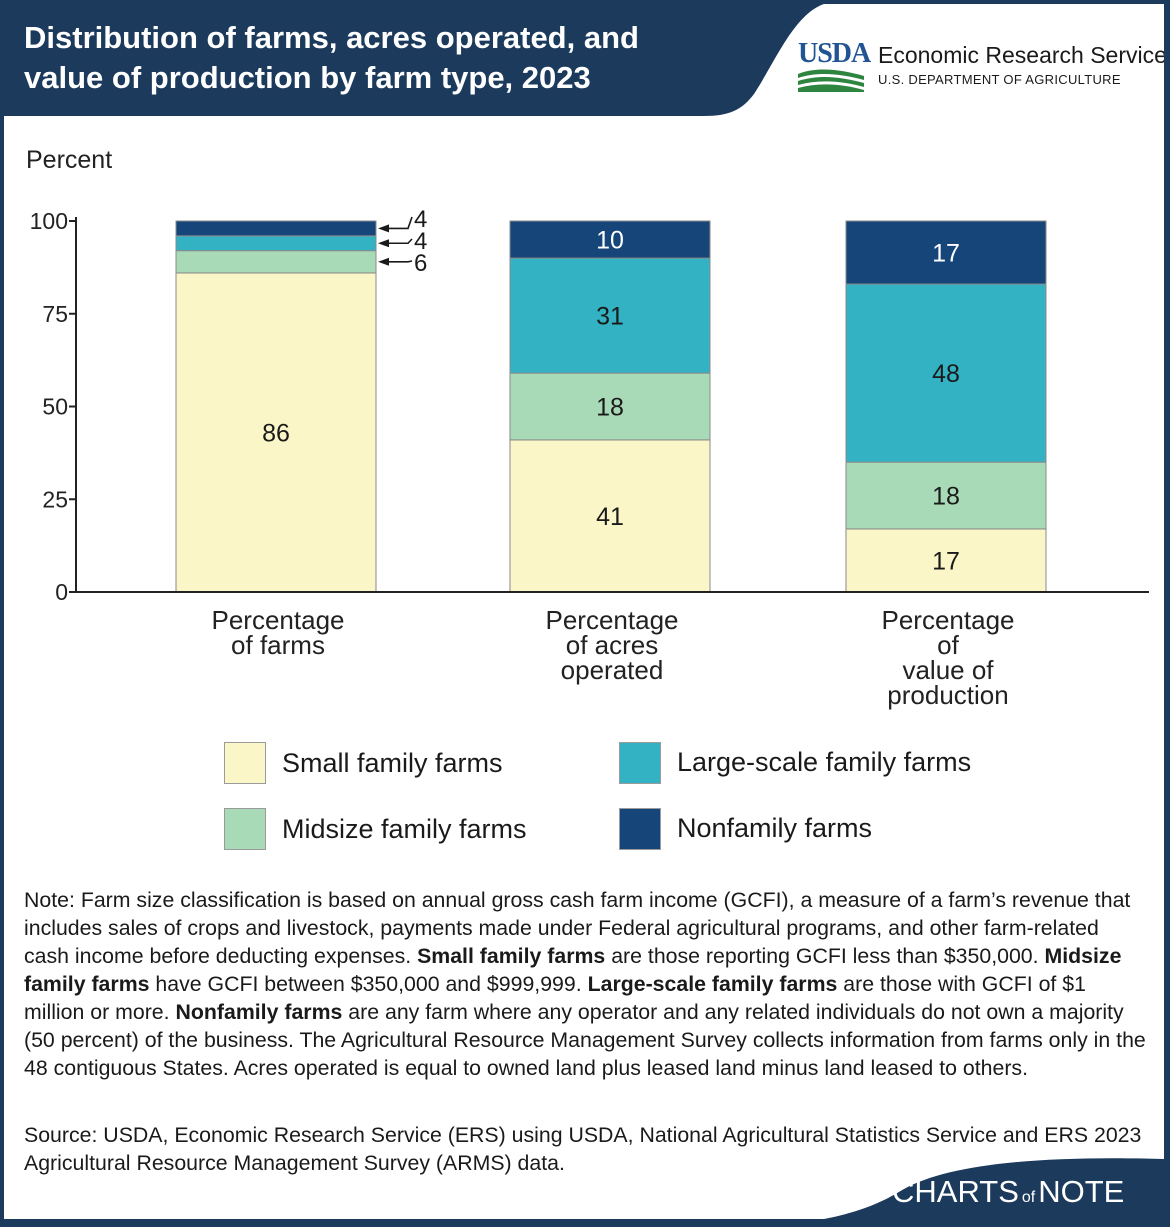 The height and width of the screenshot is (1227, 1170). What do you see at coordinates (245, 763) in the screenshot?
I see `legend-swatch-small` at bounding box center [245, 763].